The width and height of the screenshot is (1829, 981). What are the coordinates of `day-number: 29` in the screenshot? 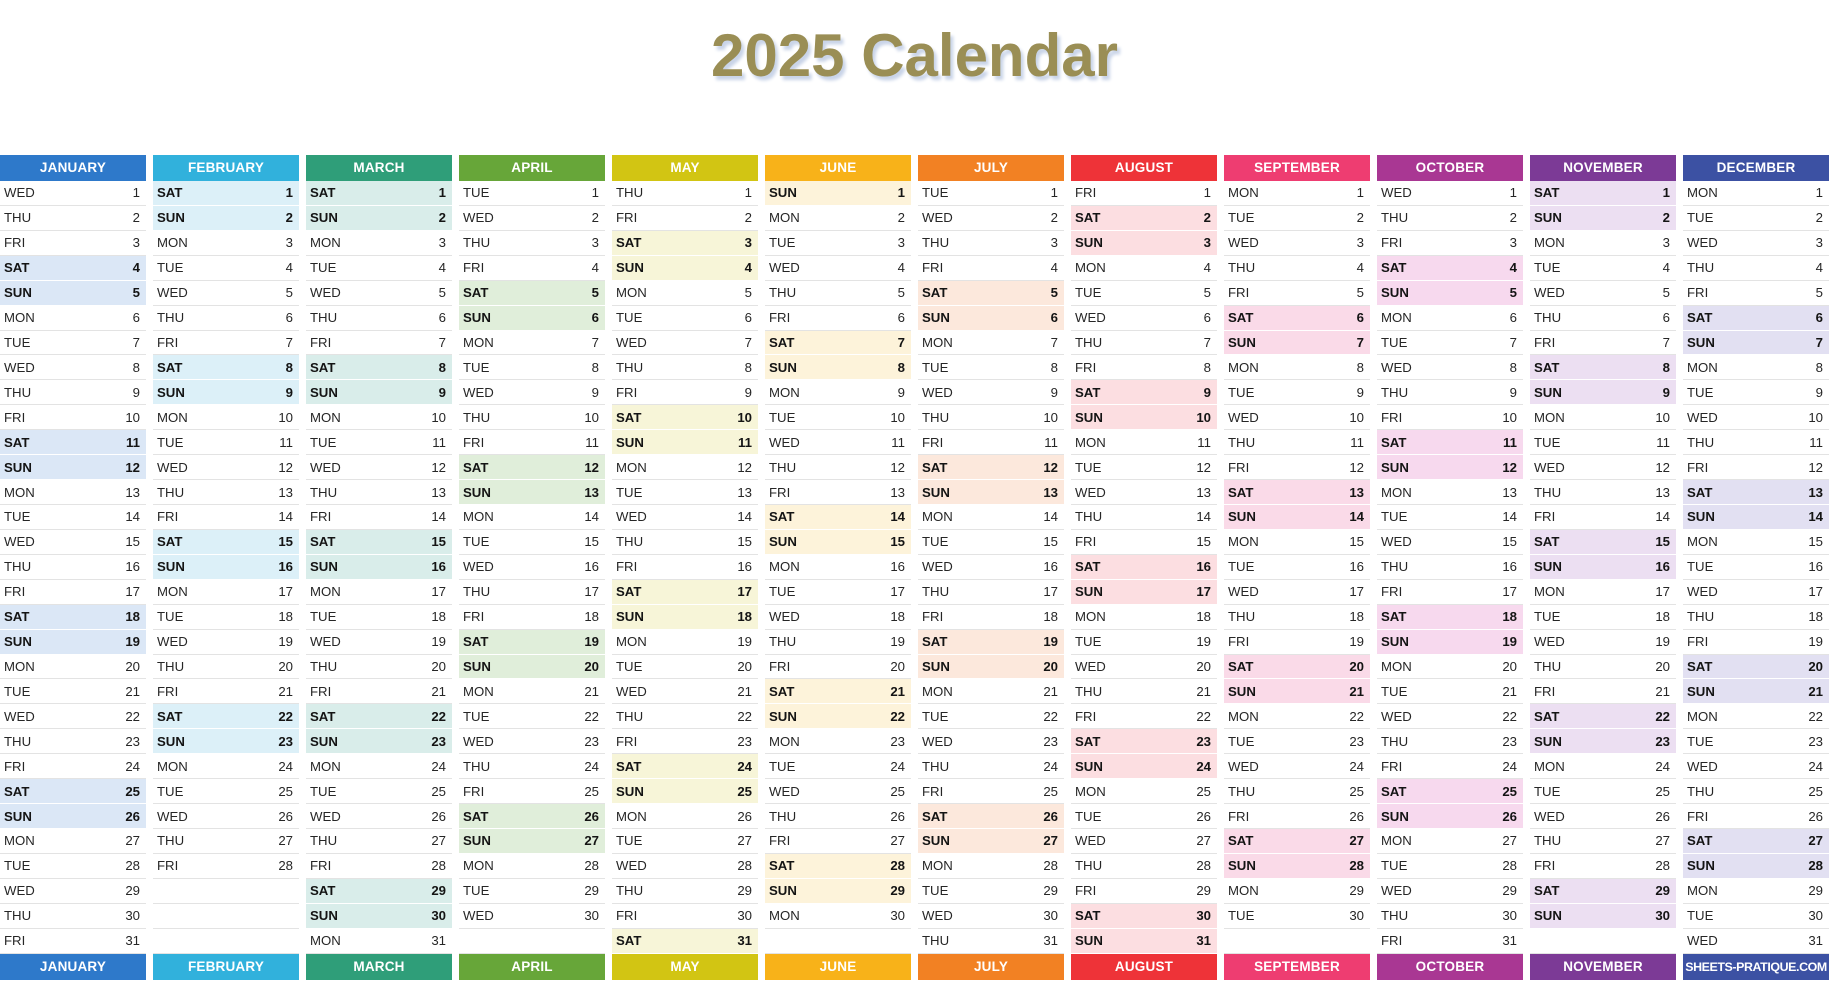 It's located at (1050, 891).